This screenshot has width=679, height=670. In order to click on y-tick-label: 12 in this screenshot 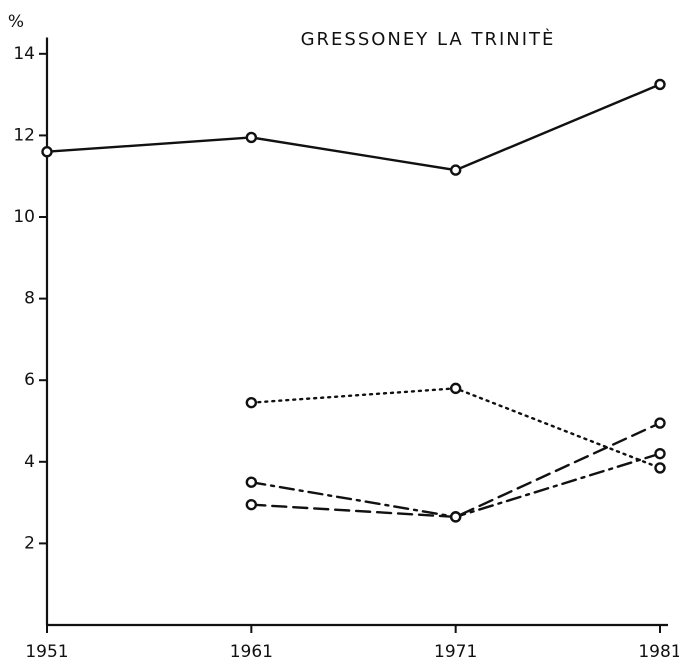, I will do `click(24, 135)`.